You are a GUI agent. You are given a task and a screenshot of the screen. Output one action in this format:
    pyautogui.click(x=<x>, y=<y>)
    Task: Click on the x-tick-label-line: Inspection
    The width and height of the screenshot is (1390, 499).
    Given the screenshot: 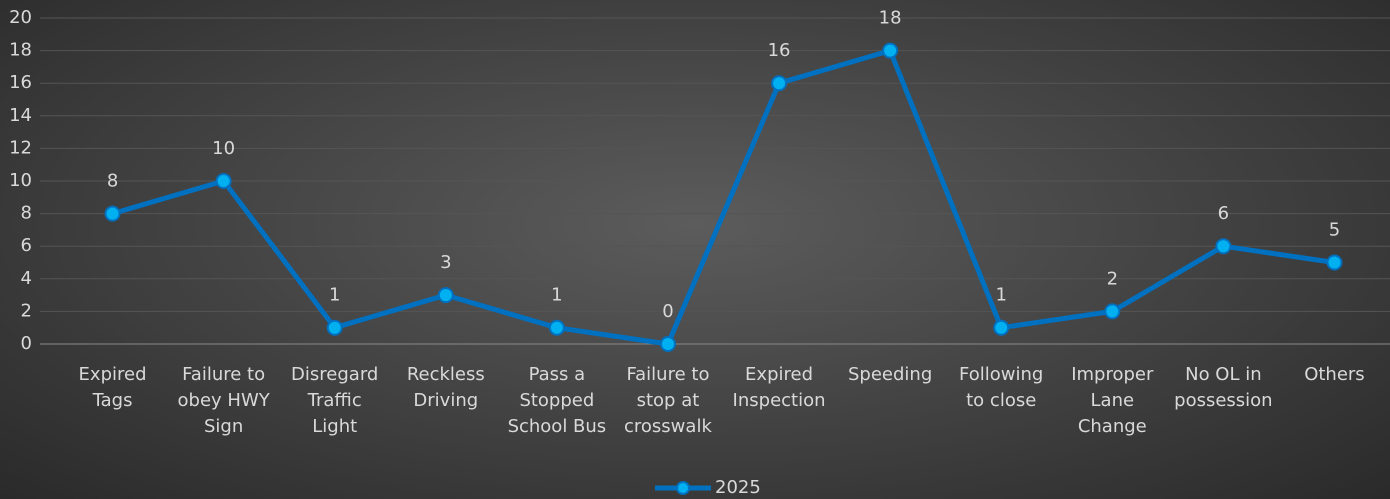 What is the action you would take?
    pyautogui.click(x=779, y=400)
    